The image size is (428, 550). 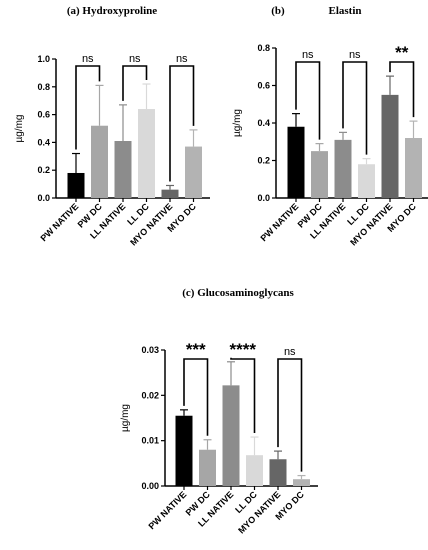 I want to click on chart-title: (b), so click(x=278, y=11).